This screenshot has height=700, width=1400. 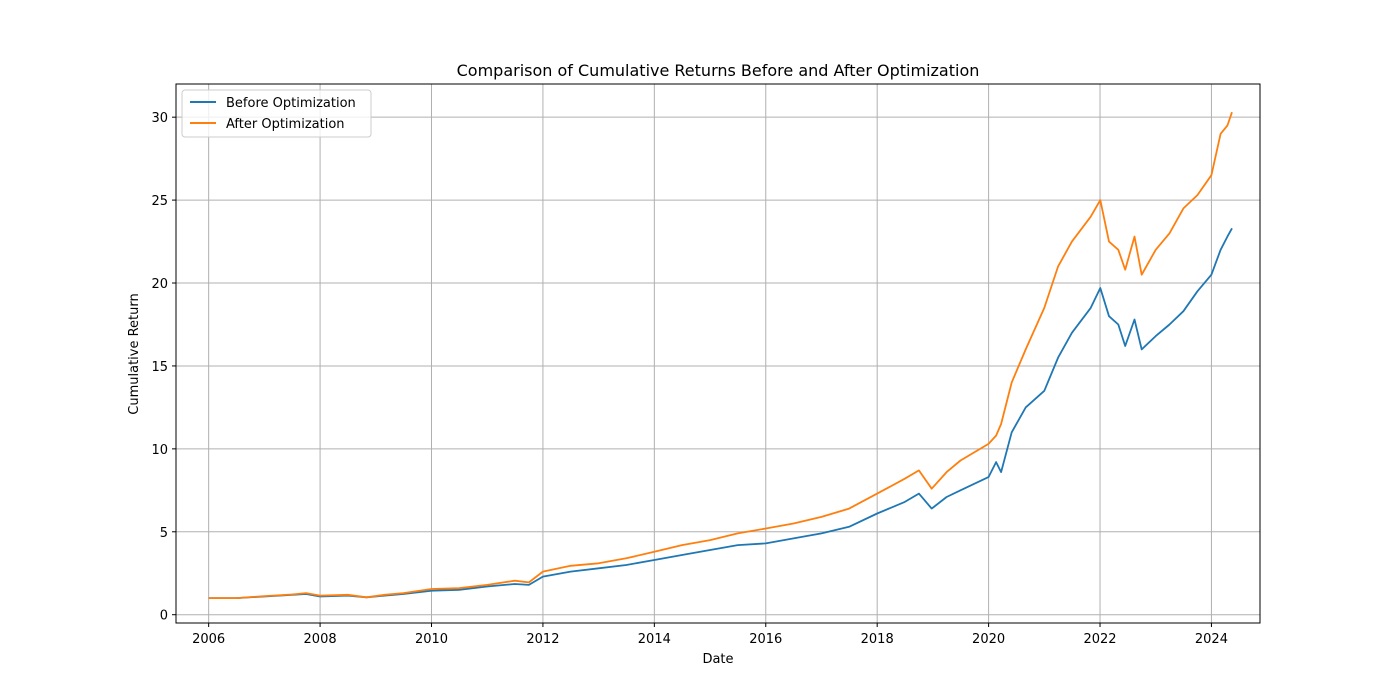 What do you see at coordinates (134, 353) in the screenshot?
I see `y-axis-title: Cumulative Return` at bounding box center [134, 353].